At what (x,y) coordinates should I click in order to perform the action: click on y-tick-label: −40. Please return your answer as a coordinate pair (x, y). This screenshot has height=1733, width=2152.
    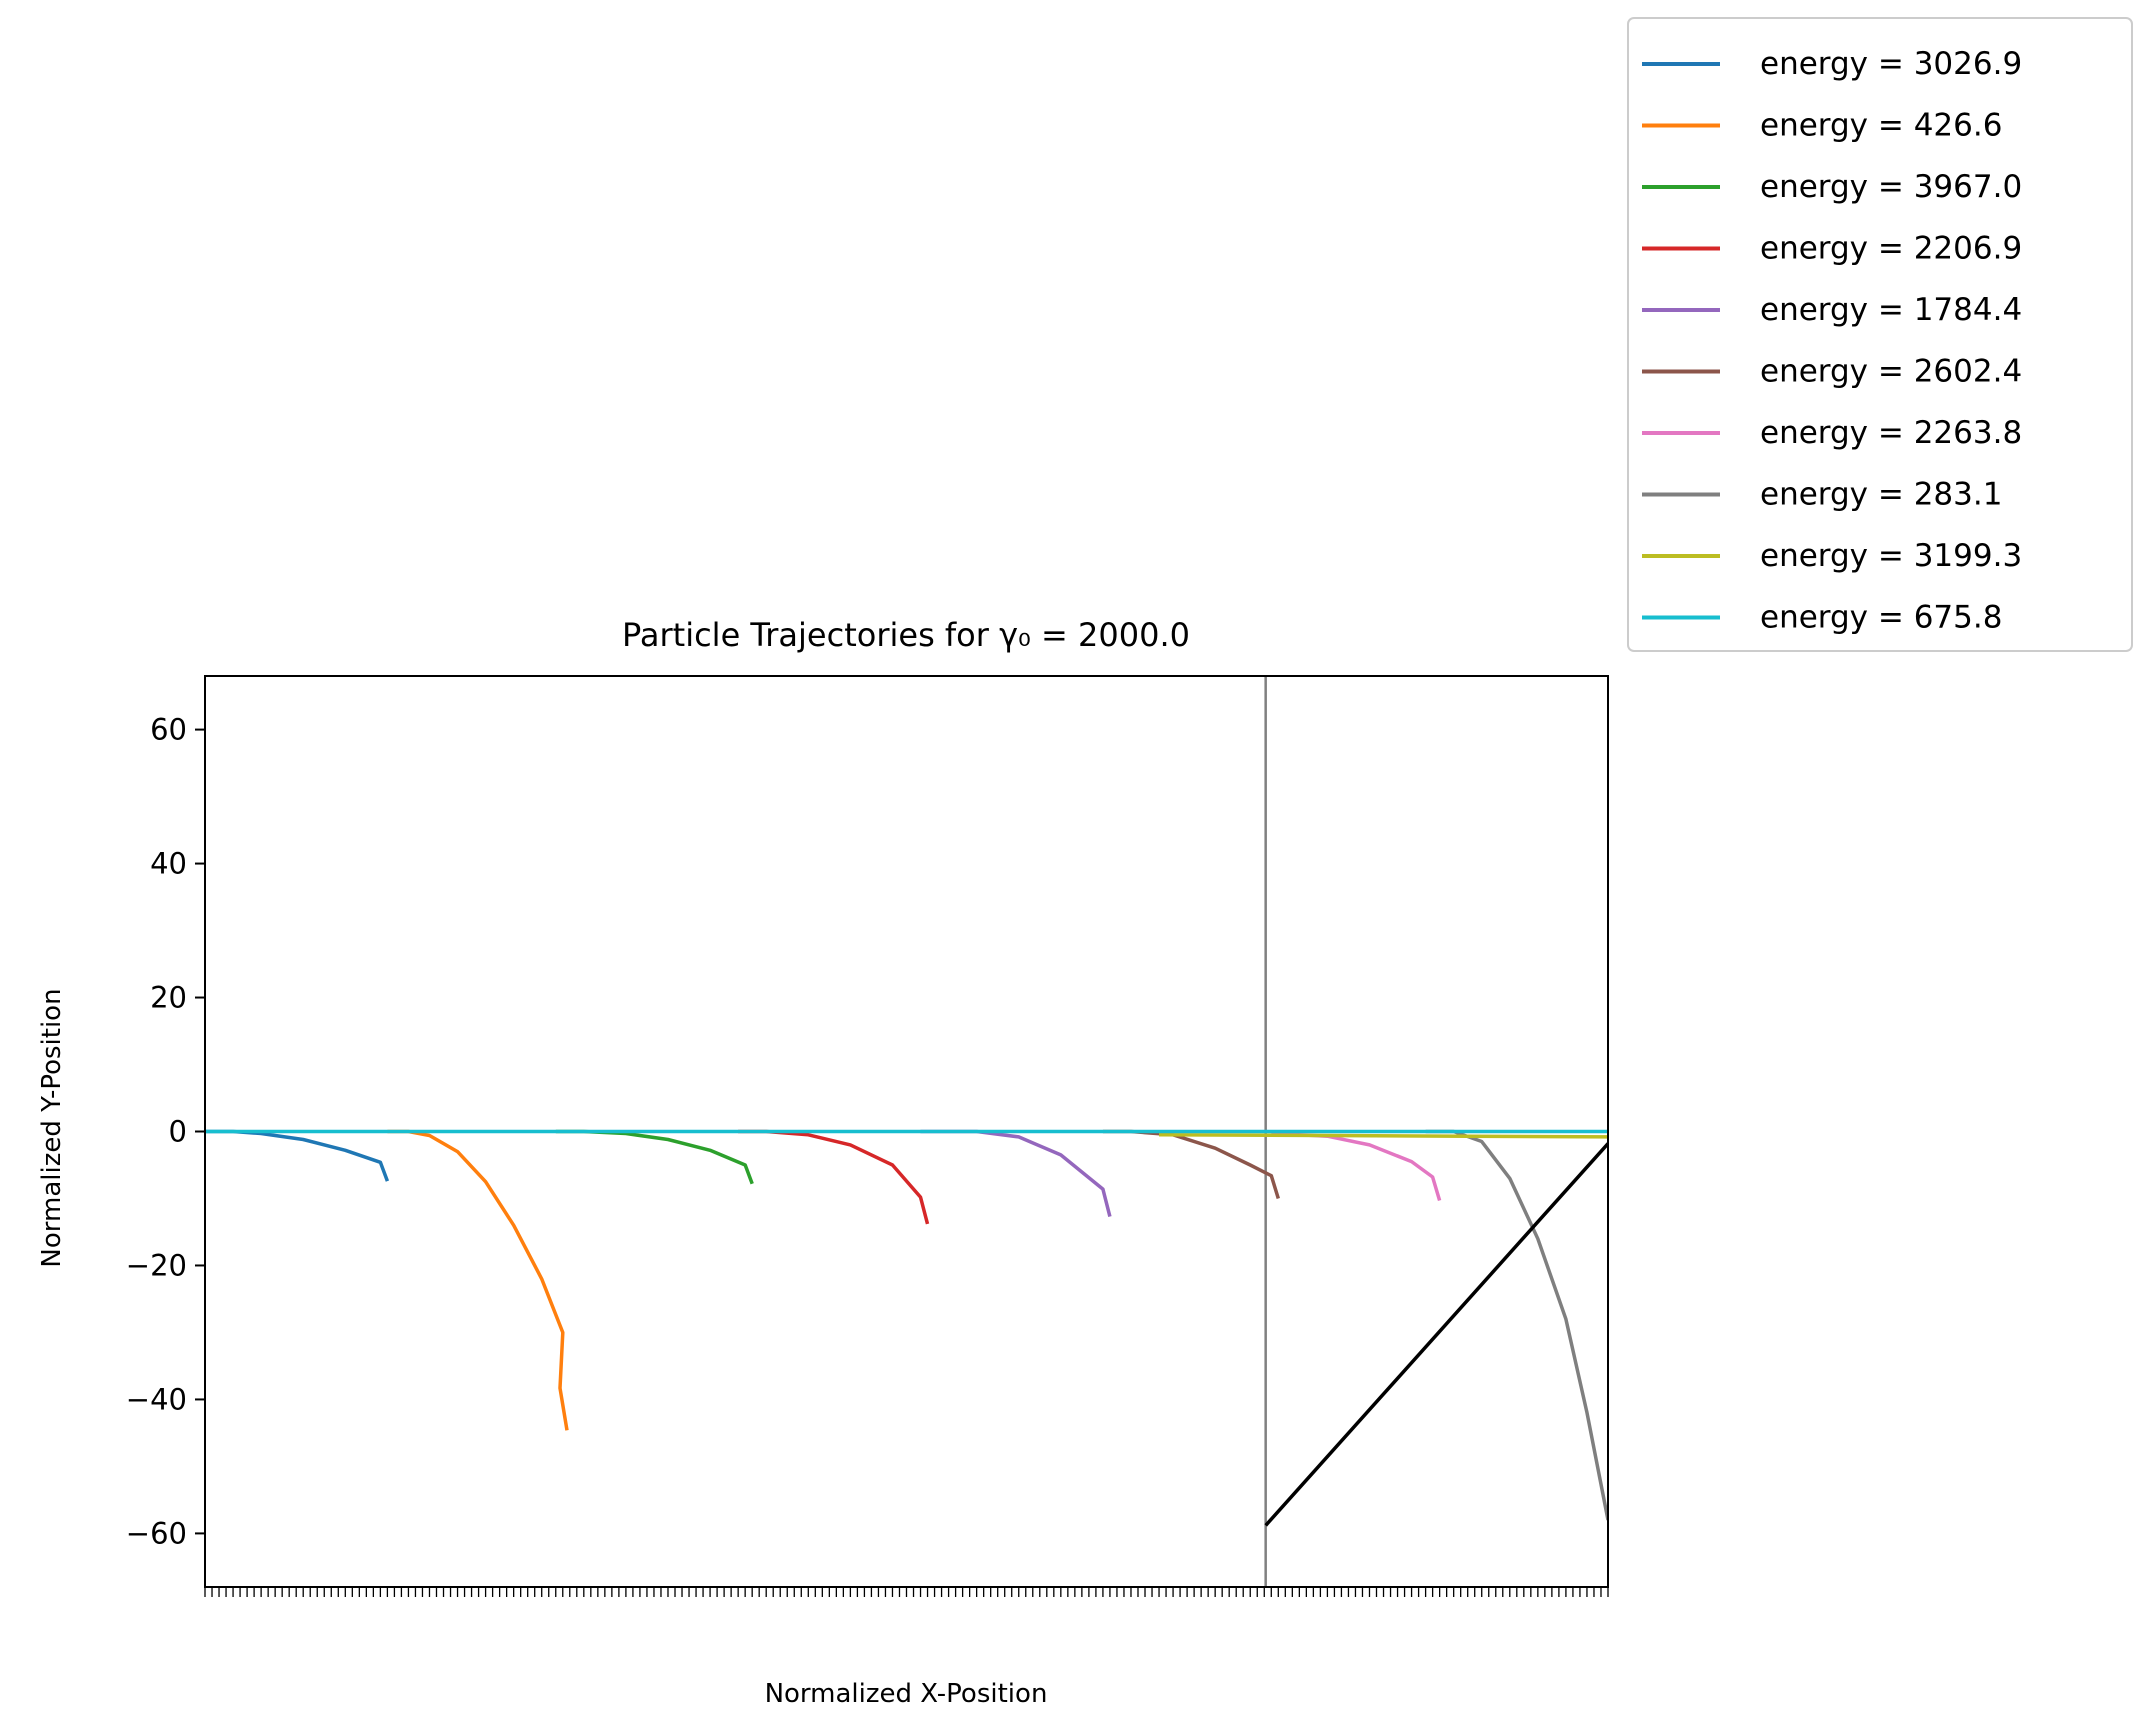
    Looking at the image, I should click on (156, 1399).